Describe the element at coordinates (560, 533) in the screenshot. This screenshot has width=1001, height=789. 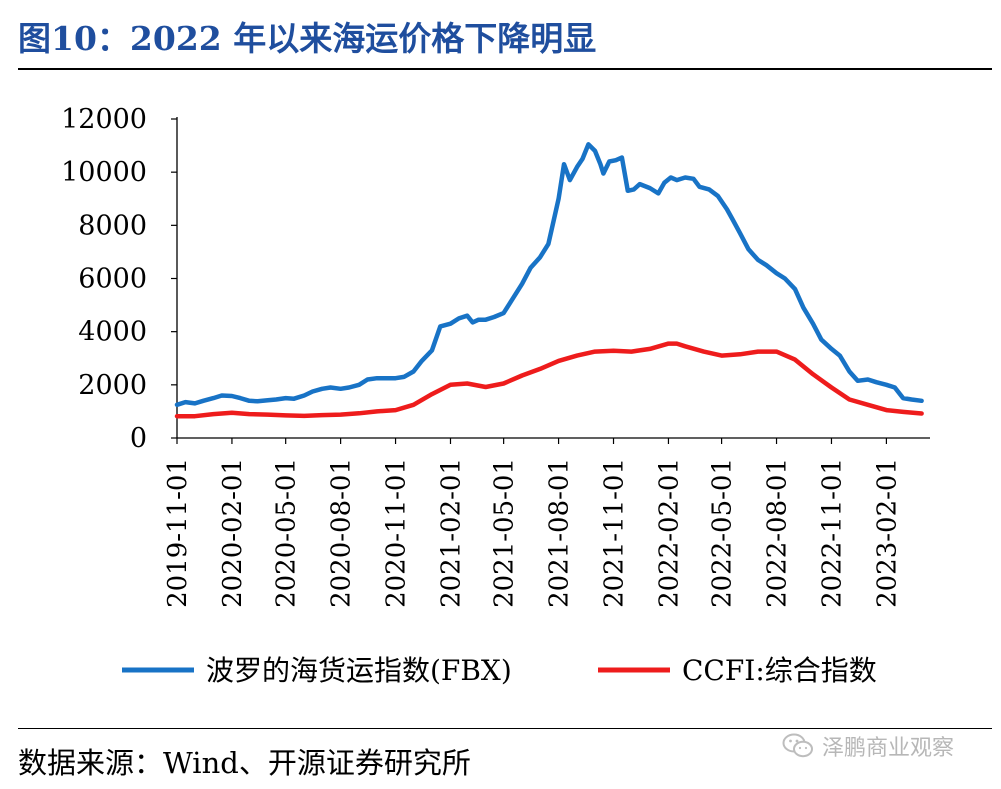
I see `x-tick-label: 2021-08-01` at that location.